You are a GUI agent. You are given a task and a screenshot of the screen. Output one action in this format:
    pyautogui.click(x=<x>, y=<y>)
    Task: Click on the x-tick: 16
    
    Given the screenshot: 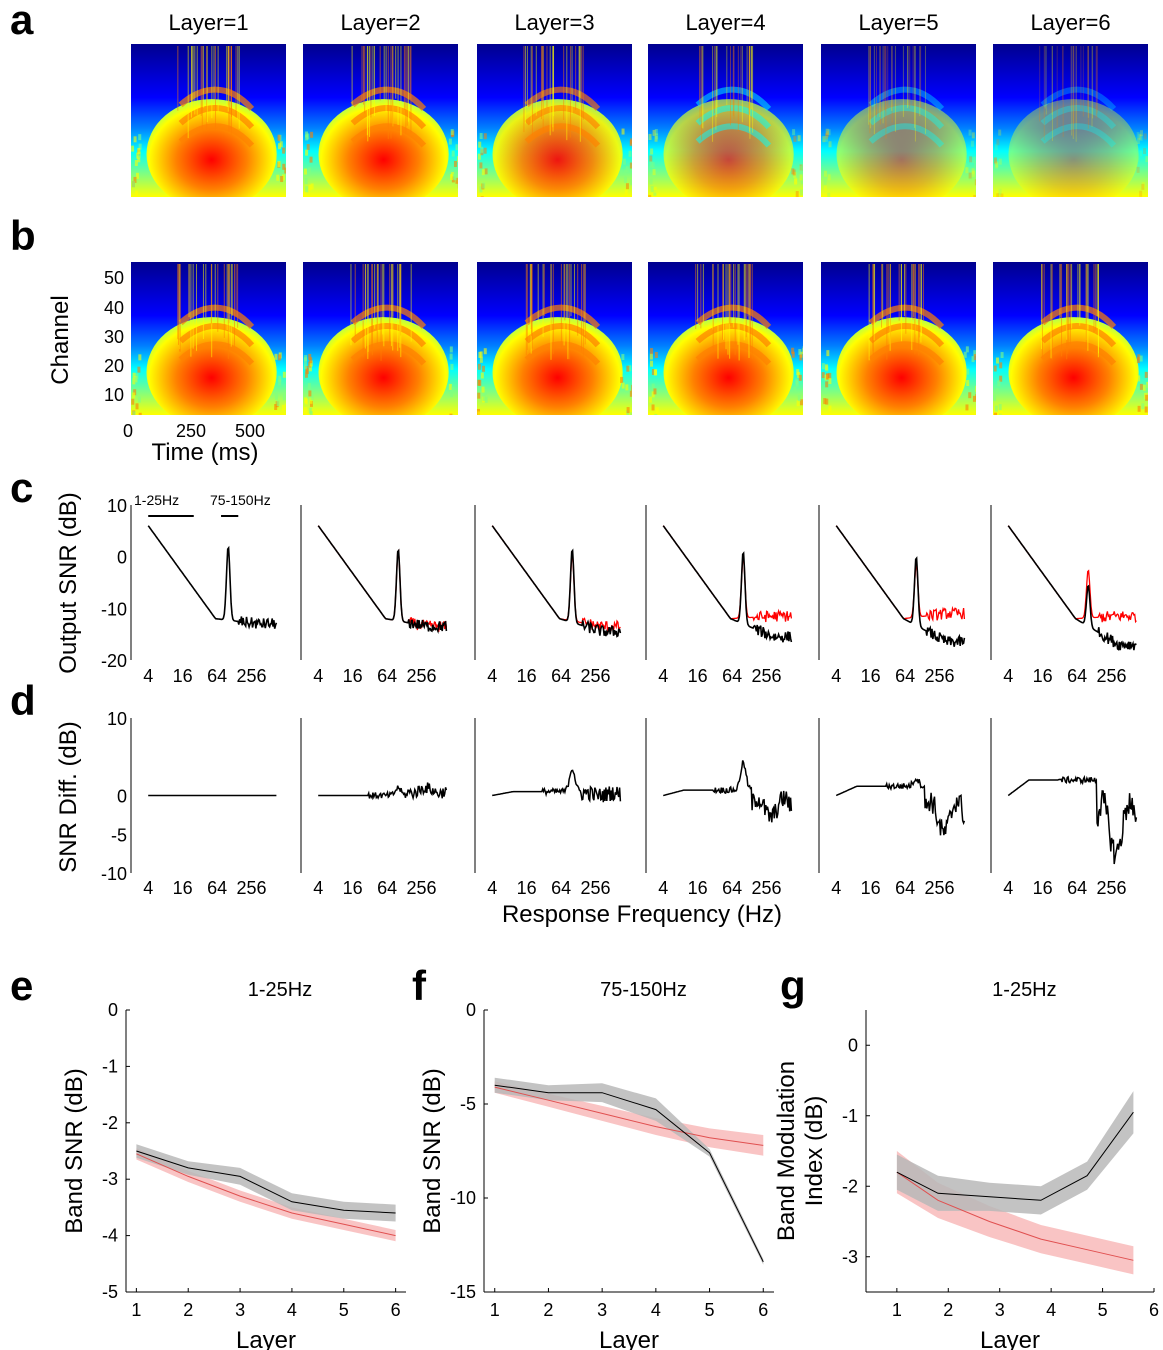 What is the action you would take?
    pyautogui.click(x=698, y=676)
    